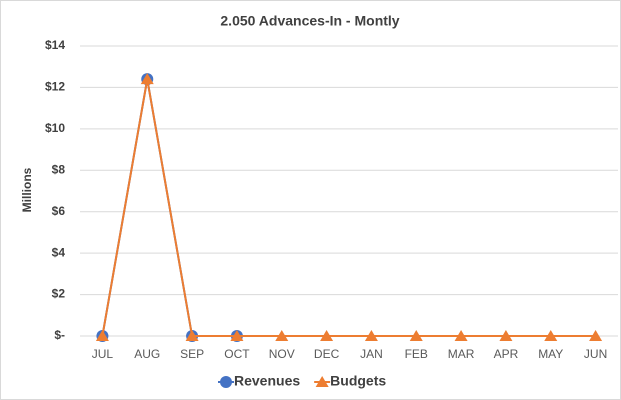 The image size is (621, 400). What do you see at coordinates (59, 169) in the screenshot?
I see `y-tick-label: $8` at bounding box center [59, 169].